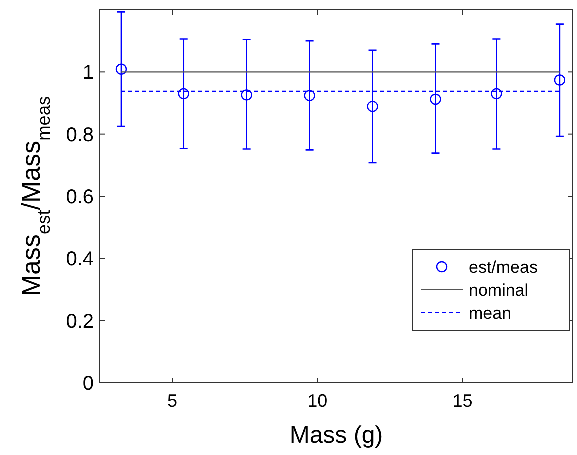 The width and height of the screenshot is (577, 455). I want to click on legend-label: est/meas, so click(503, 267).